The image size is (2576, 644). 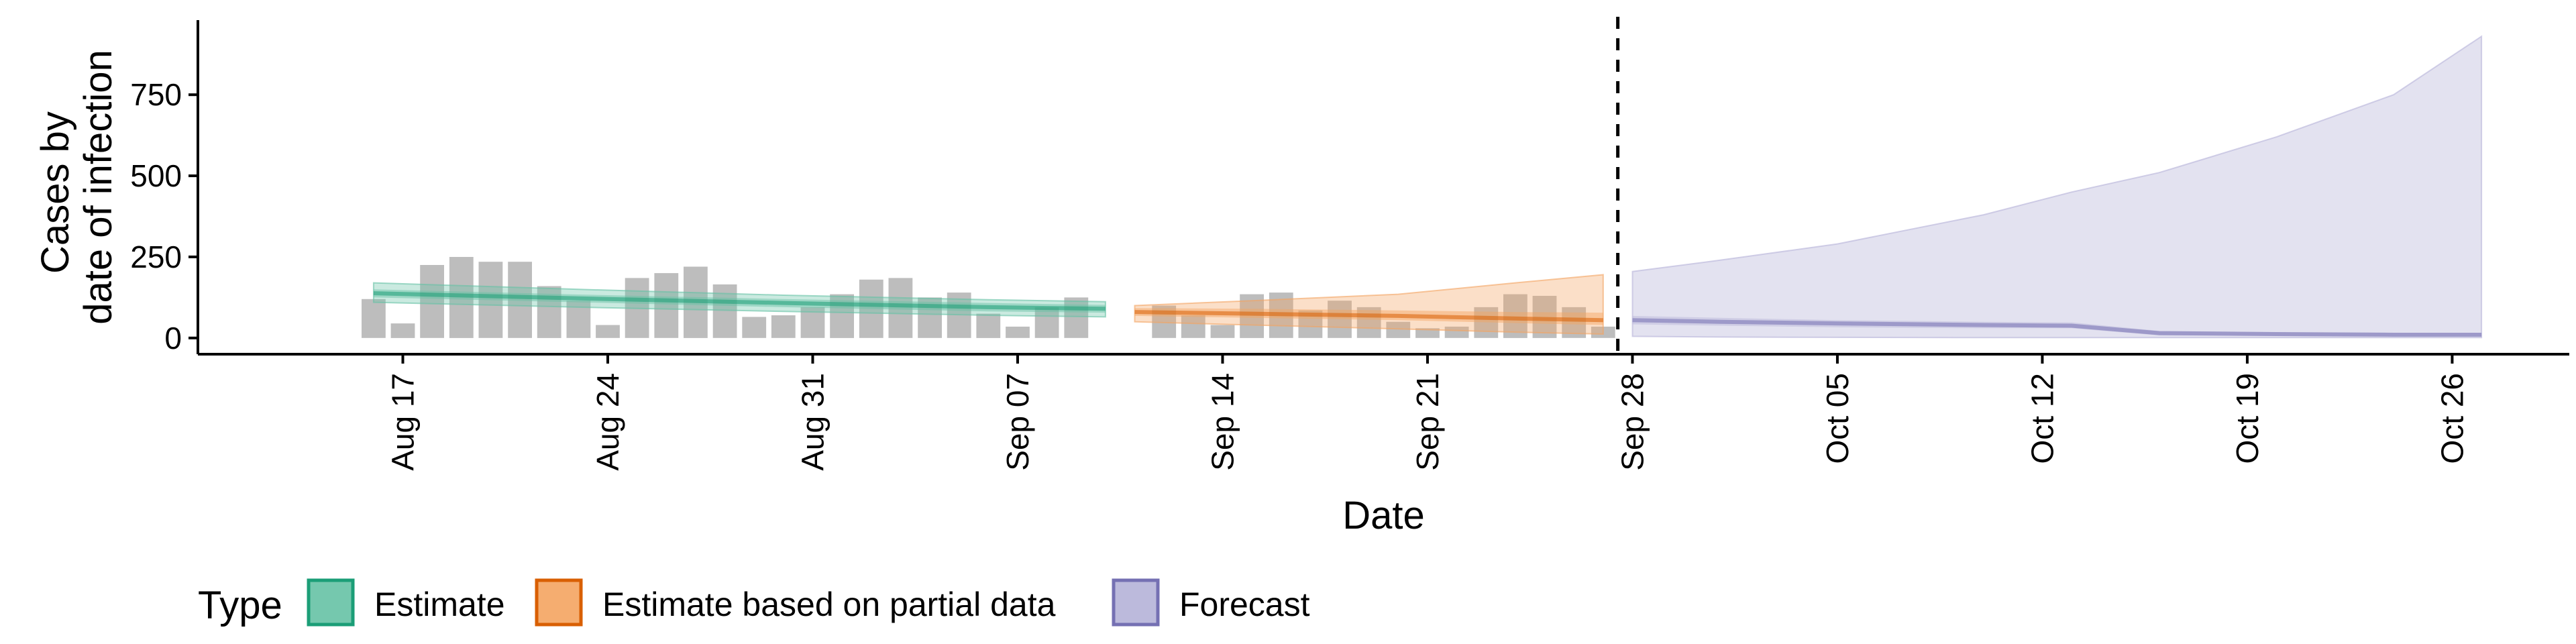 I want to click on x-tick-label: Sep 14, so click(x=1222, y=422).